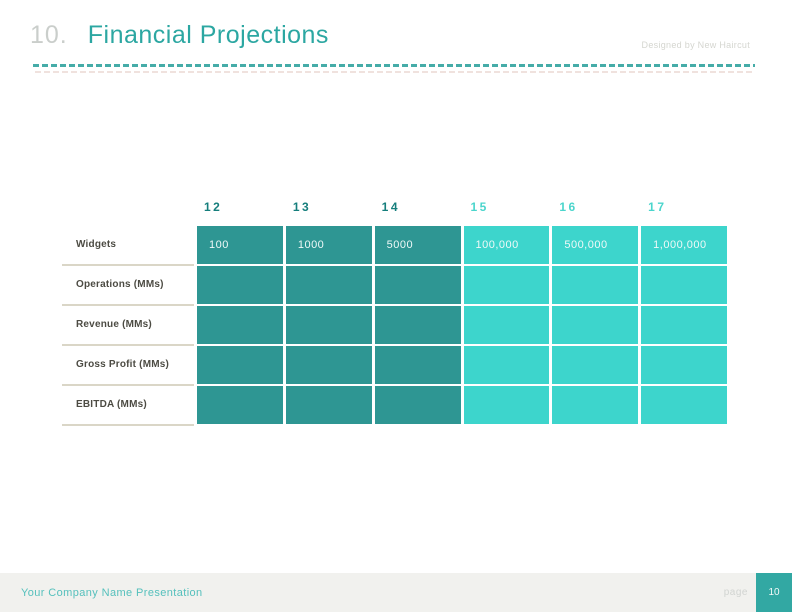 Image resolution: width=792 pixels, height=612 pixels. I want to click on col-header: 17, so click(657, 207).